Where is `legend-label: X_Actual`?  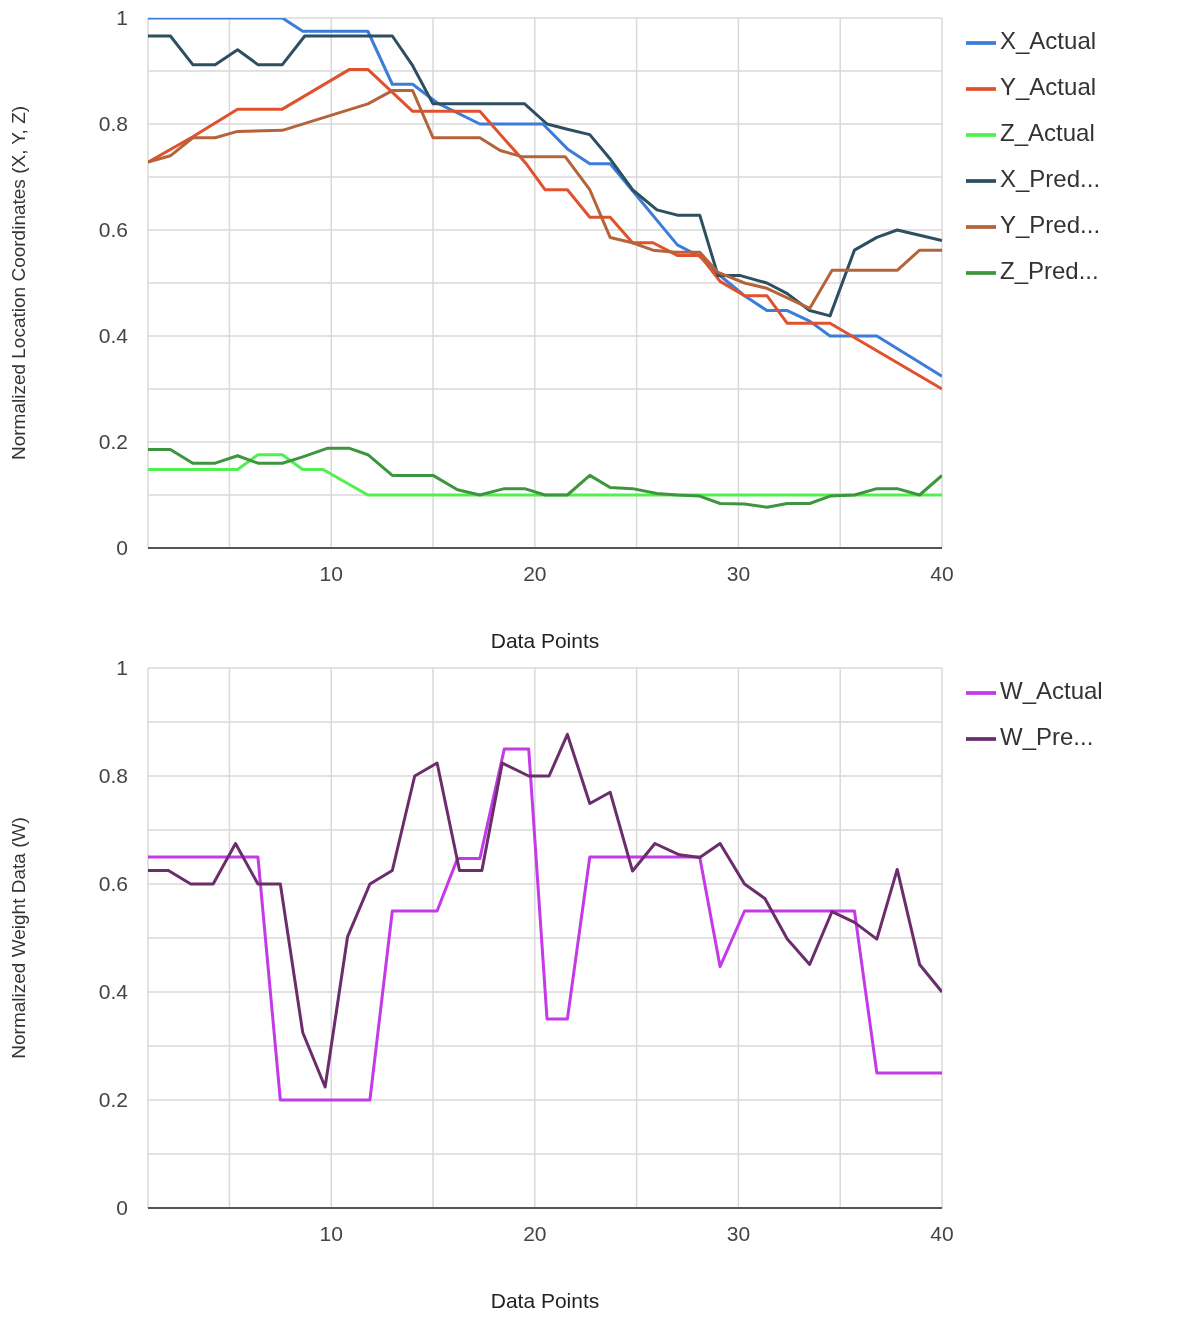
legend-label: X_Actual is located at coordinates (1048, 40).